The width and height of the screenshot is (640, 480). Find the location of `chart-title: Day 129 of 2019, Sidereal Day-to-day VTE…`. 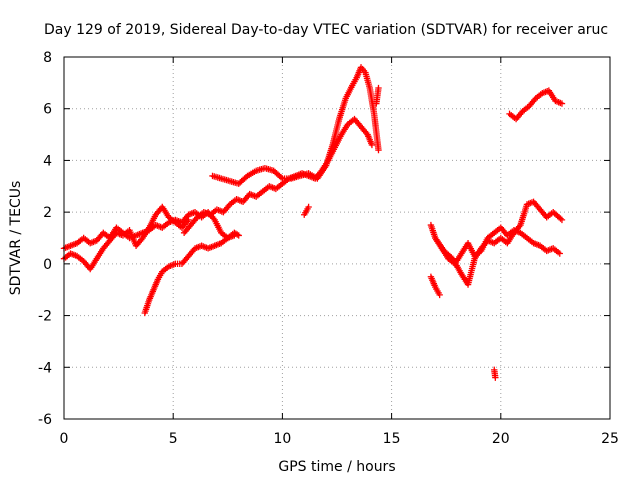

chart-title: Day 129 of 2019, Sidereal Day-to-day VTE… is located at coordinates (326, 30).